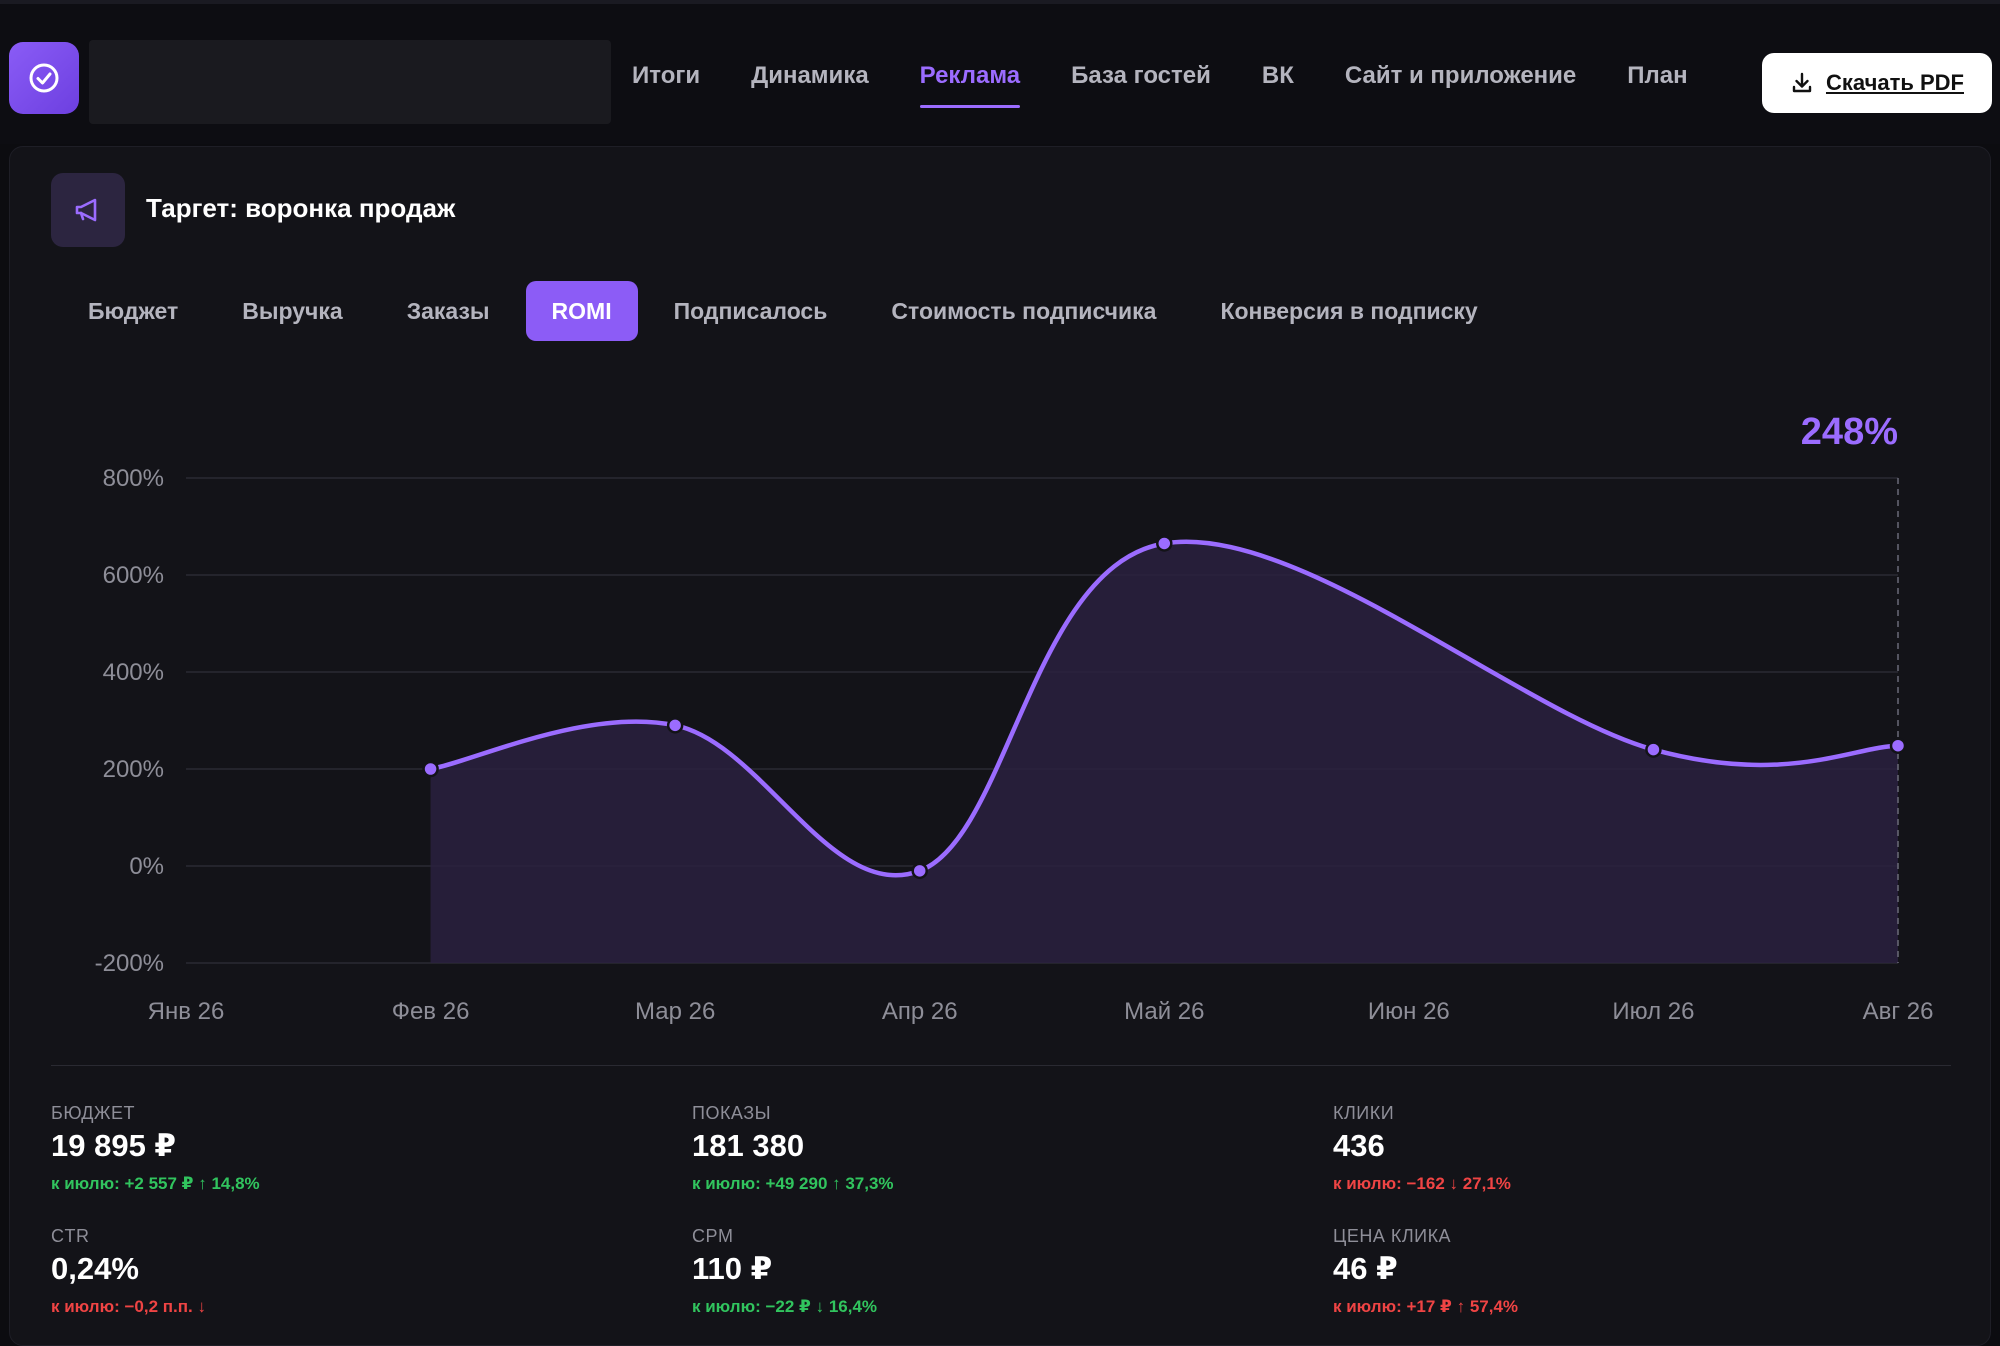  Describe the element at coordinates (133, 310) in the screenshot. I see `tab-budget: Бюджет` at that location.